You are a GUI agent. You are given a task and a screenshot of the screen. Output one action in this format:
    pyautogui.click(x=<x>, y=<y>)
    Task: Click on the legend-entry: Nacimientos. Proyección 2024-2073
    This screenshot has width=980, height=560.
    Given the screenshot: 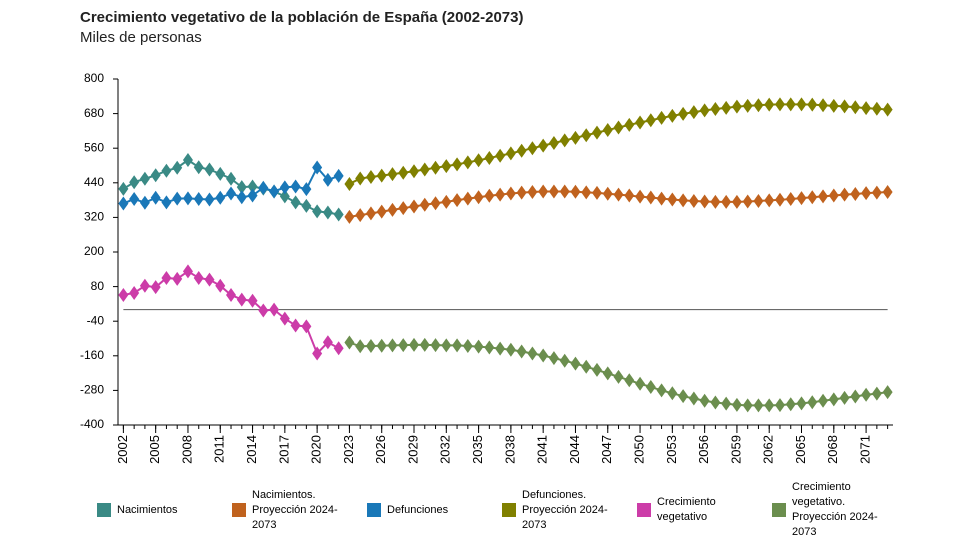 What is the action you would take?
    pyautogui.click(x=297, y=510)
    